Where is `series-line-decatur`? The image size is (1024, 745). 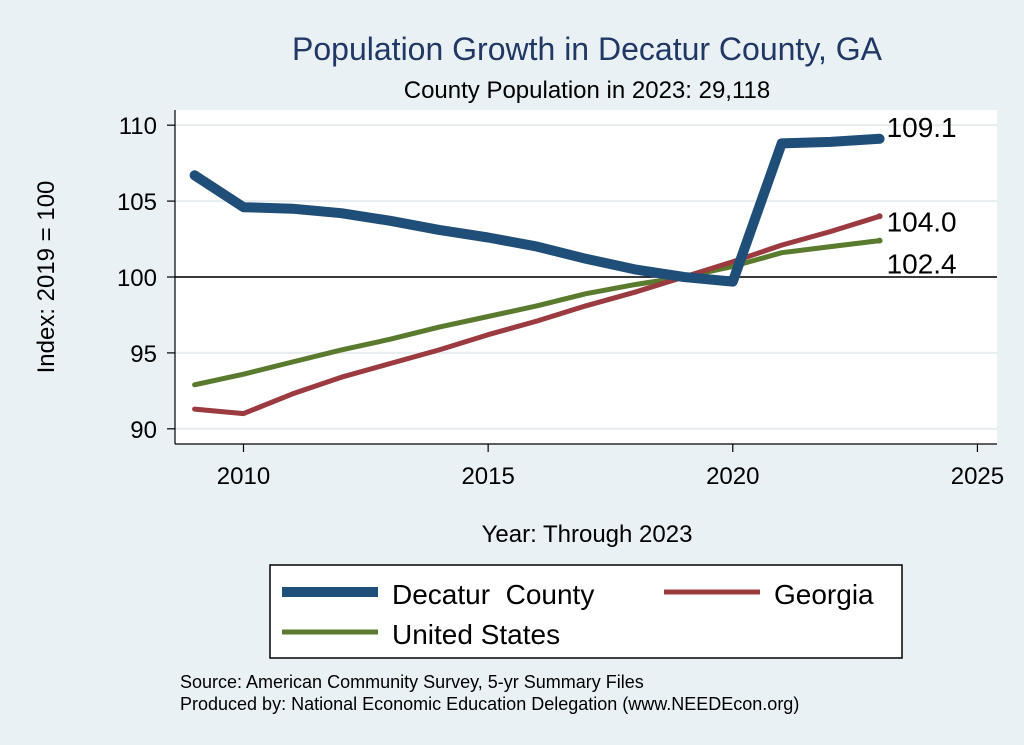
series-line-decatur is located at coordinates (537, 210).